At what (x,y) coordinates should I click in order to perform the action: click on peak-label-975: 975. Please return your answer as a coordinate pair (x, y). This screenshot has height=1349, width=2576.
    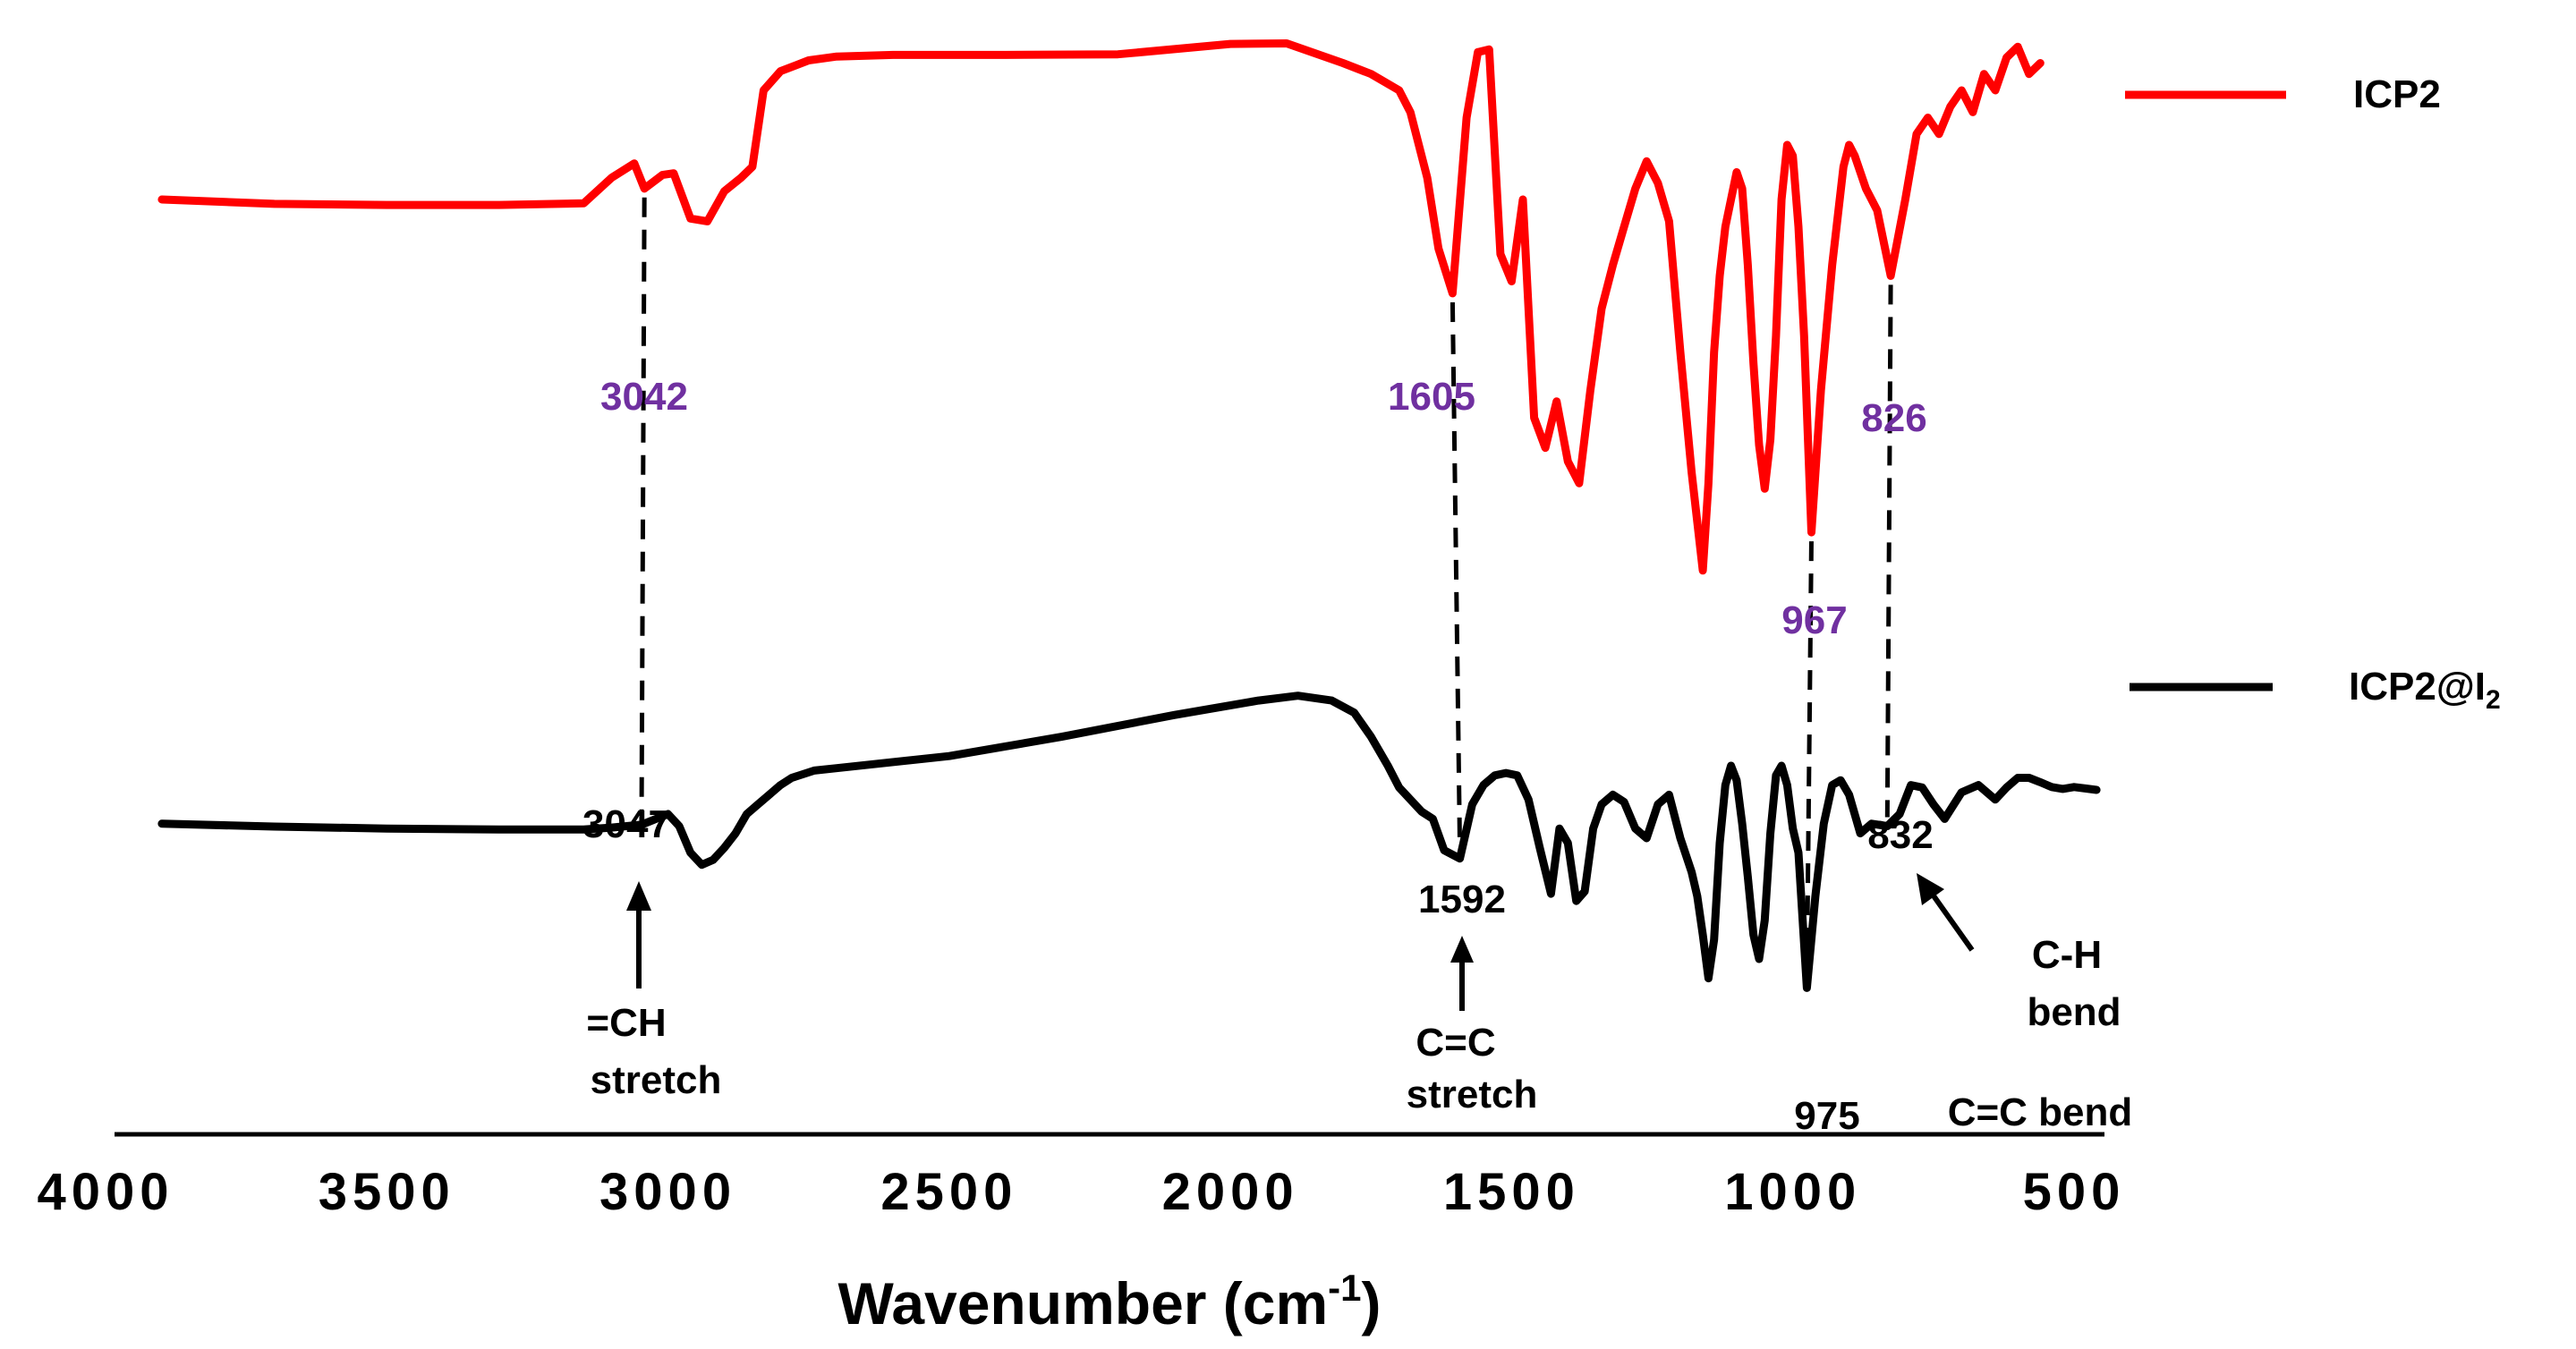
    Looking at the image, I should click on (1826, 1116).